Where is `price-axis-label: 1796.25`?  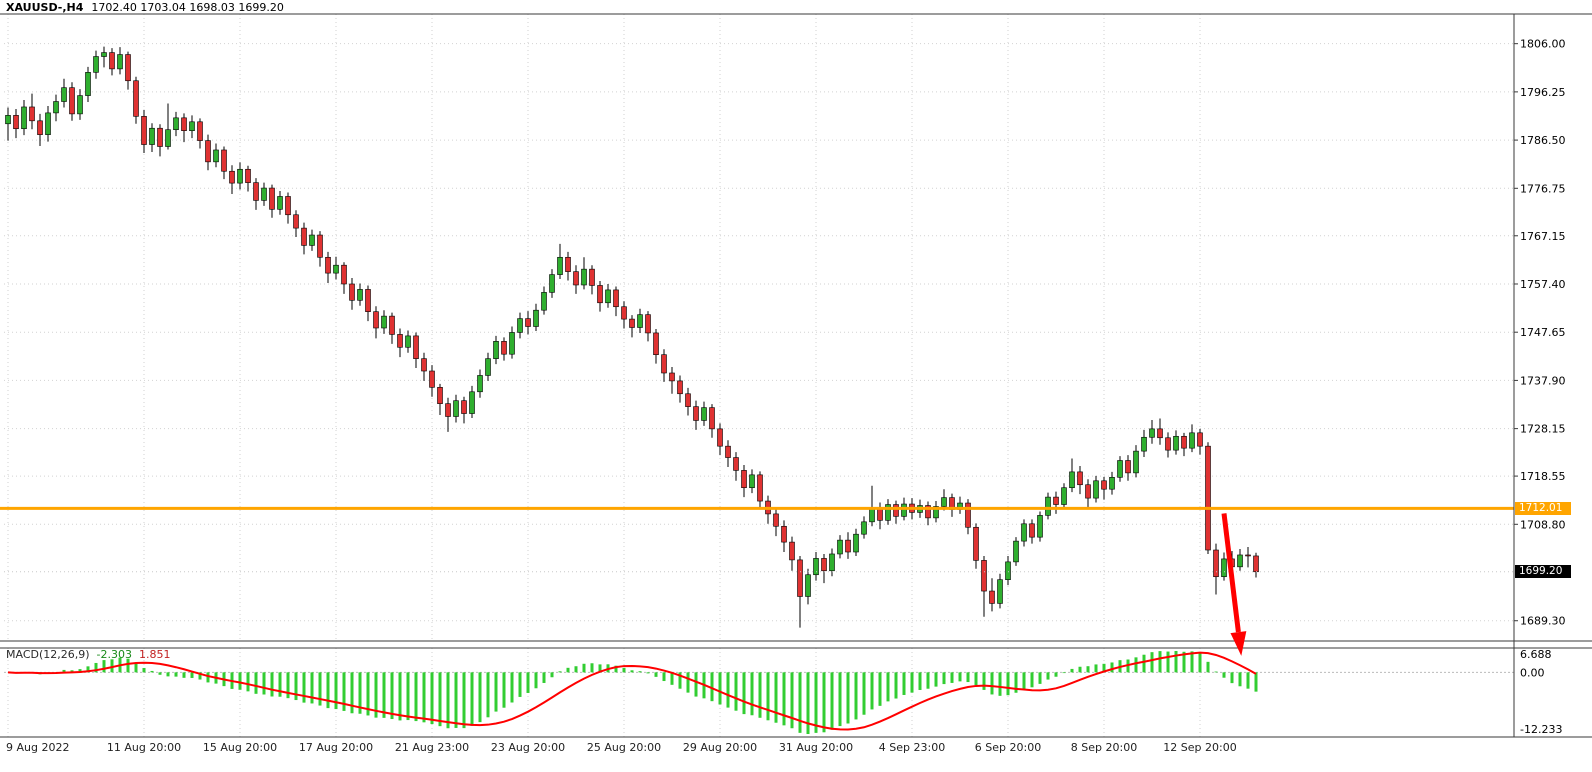
price-axis-label: 1796.25 is located at coordinates (1543, 92).